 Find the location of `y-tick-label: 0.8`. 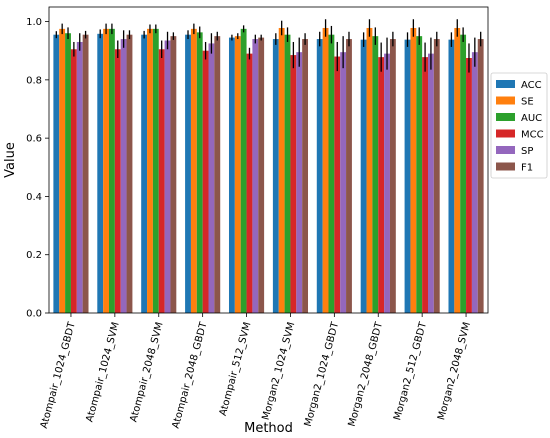

y-tick-label: 0.8 is located at coordinates (34, 80).